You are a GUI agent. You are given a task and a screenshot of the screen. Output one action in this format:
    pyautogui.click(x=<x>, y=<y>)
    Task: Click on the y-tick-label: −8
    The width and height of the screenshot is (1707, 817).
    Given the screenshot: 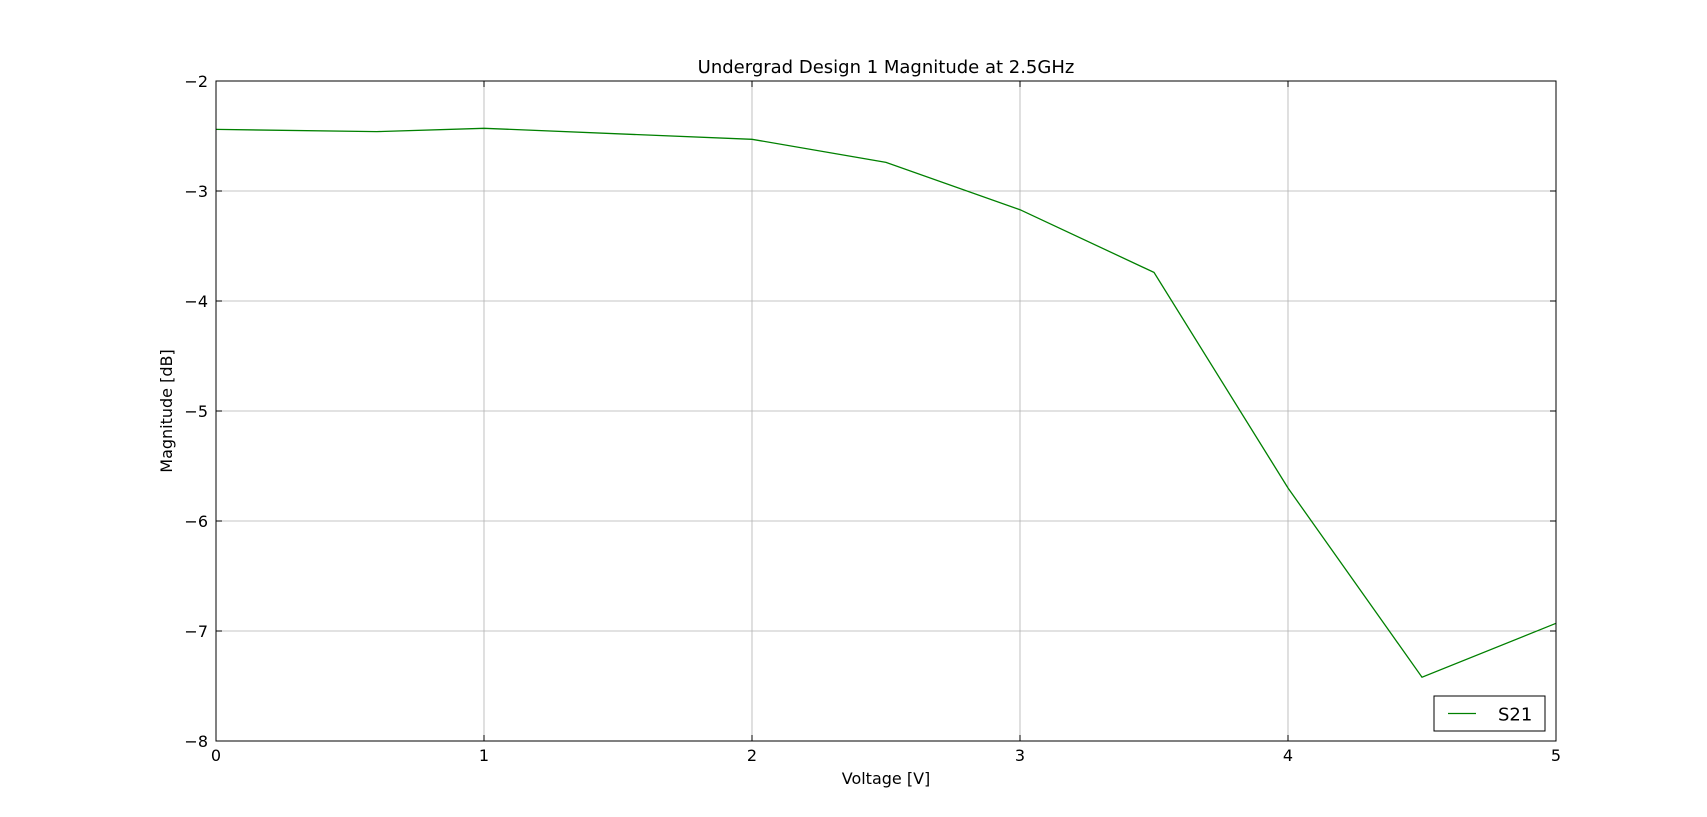 What is the action you would take?
    pyautogui.click(x=196, y=741)
    